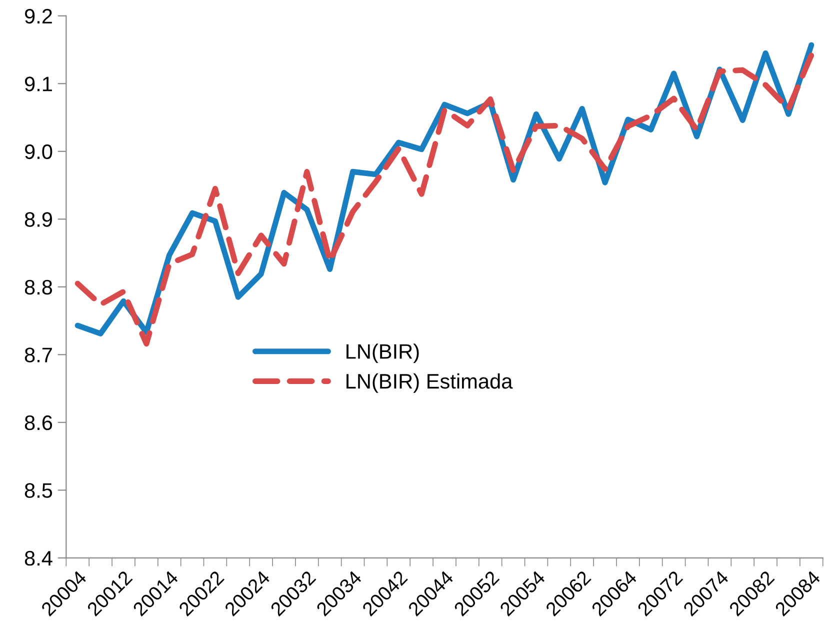 The height and width of the screenshot is (634, 827). What do you see at coordinates (38, 84) in the screenshot?
I see `y-tick-label: 9.1` at bounding box center [38, 84].